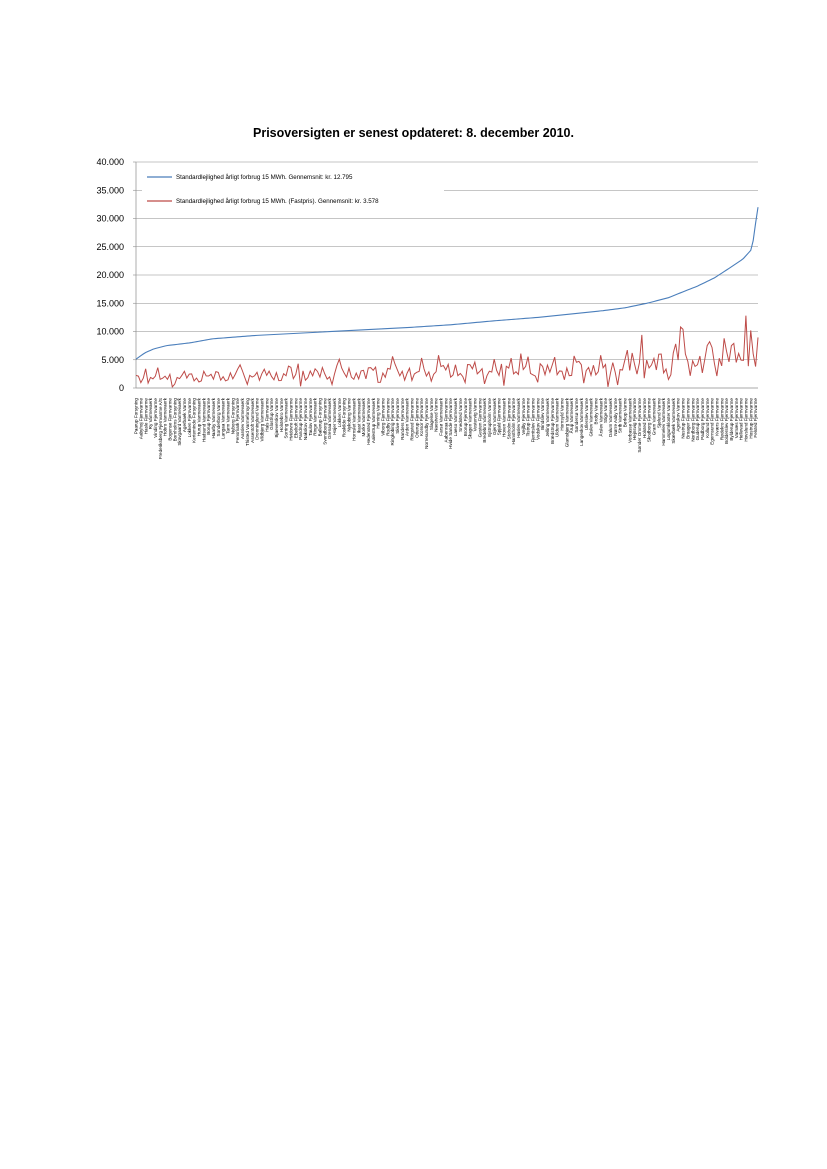 The image size is (827, 1169). Describe the element at coordinates (290, 419) in the screenshot. I see `x-tick-label: Hvidovre Fjernvarme` at that location.